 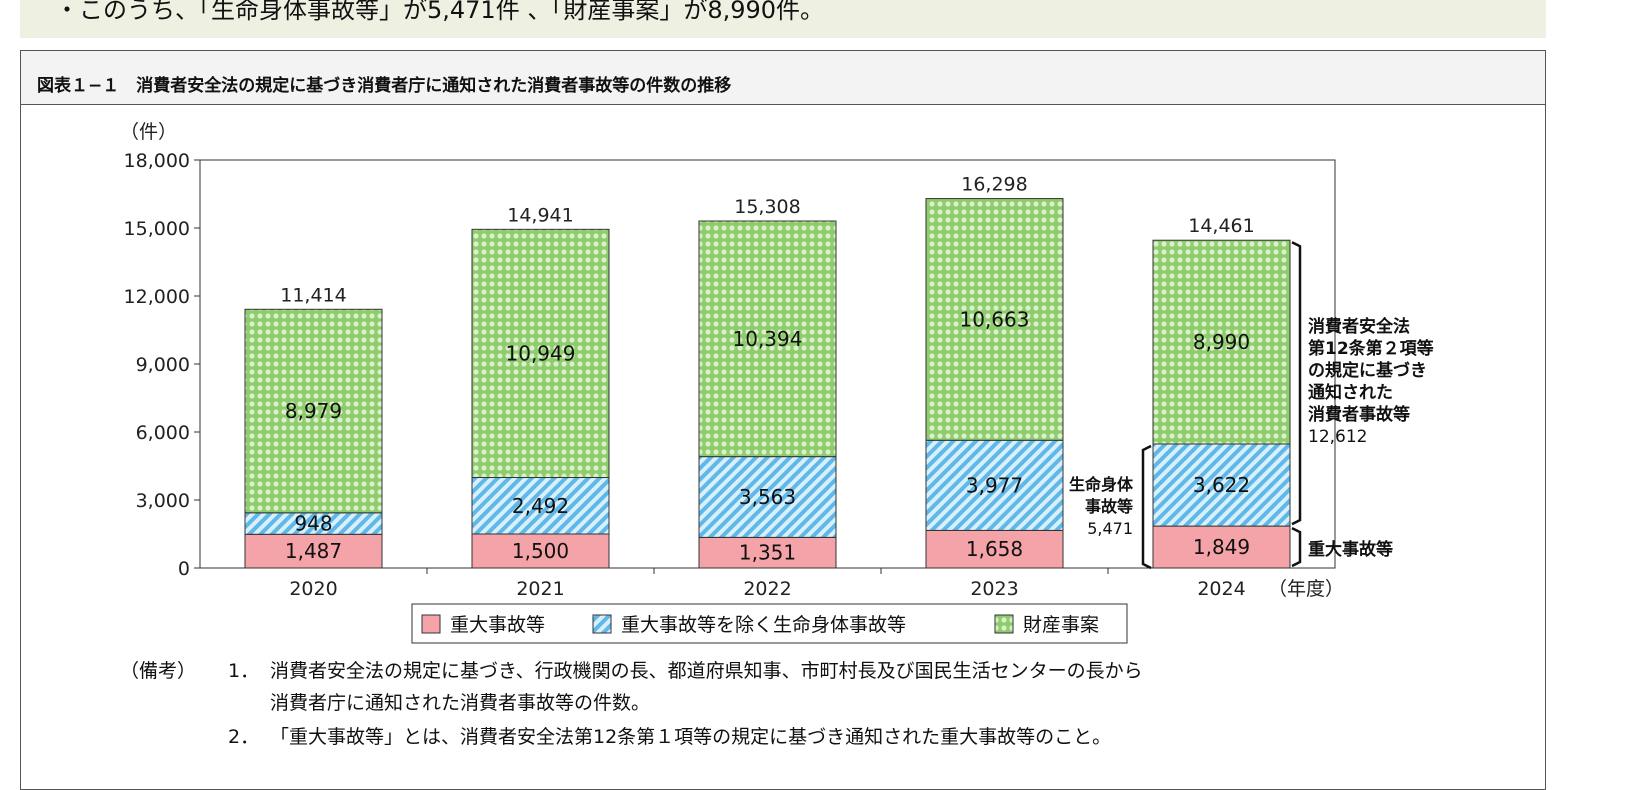 What do you see at coordinates (1101, 484) in the screenshot?
I see `annotation-text: 生命身体` at bounding box center [1101, 484].